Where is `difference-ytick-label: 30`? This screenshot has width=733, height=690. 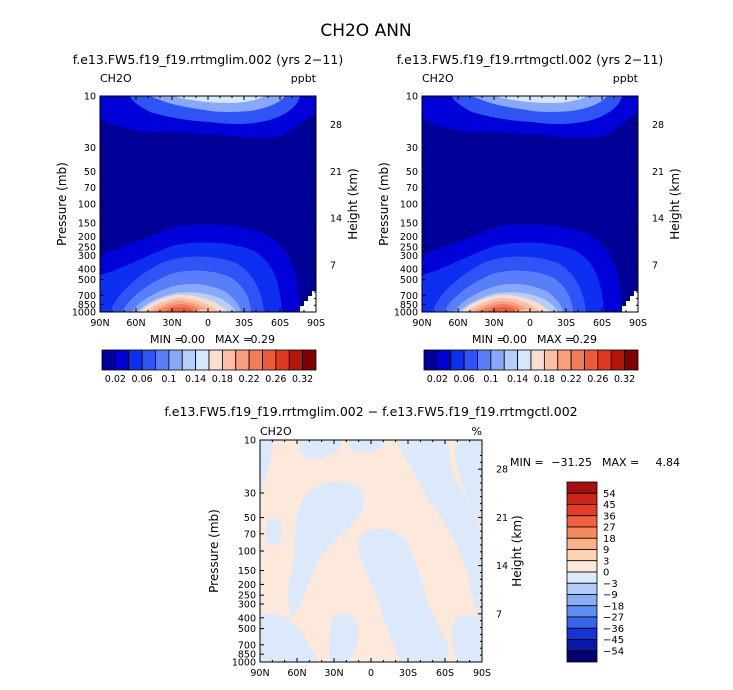 difference-ytick-label: 30 is located at coordinates (250, 493).